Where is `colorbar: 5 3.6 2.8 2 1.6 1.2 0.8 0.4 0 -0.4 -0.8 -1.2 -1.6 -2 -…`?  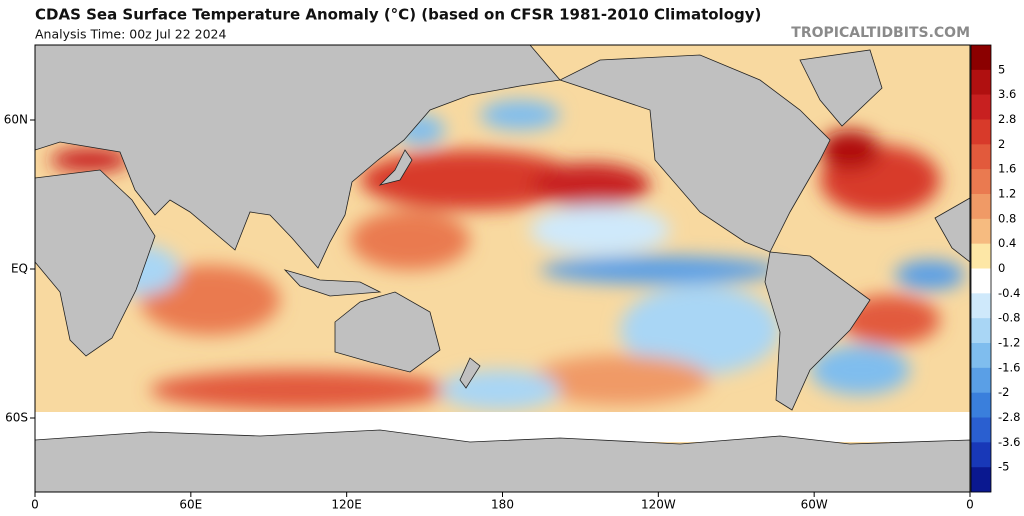
colorbar: 5 3.6 2.8 2 1.6 1.2 0.8 0.4 0 -0.4 -0.8 -1.2 -1.6 -2 -… is located at coordinates (995, 268).